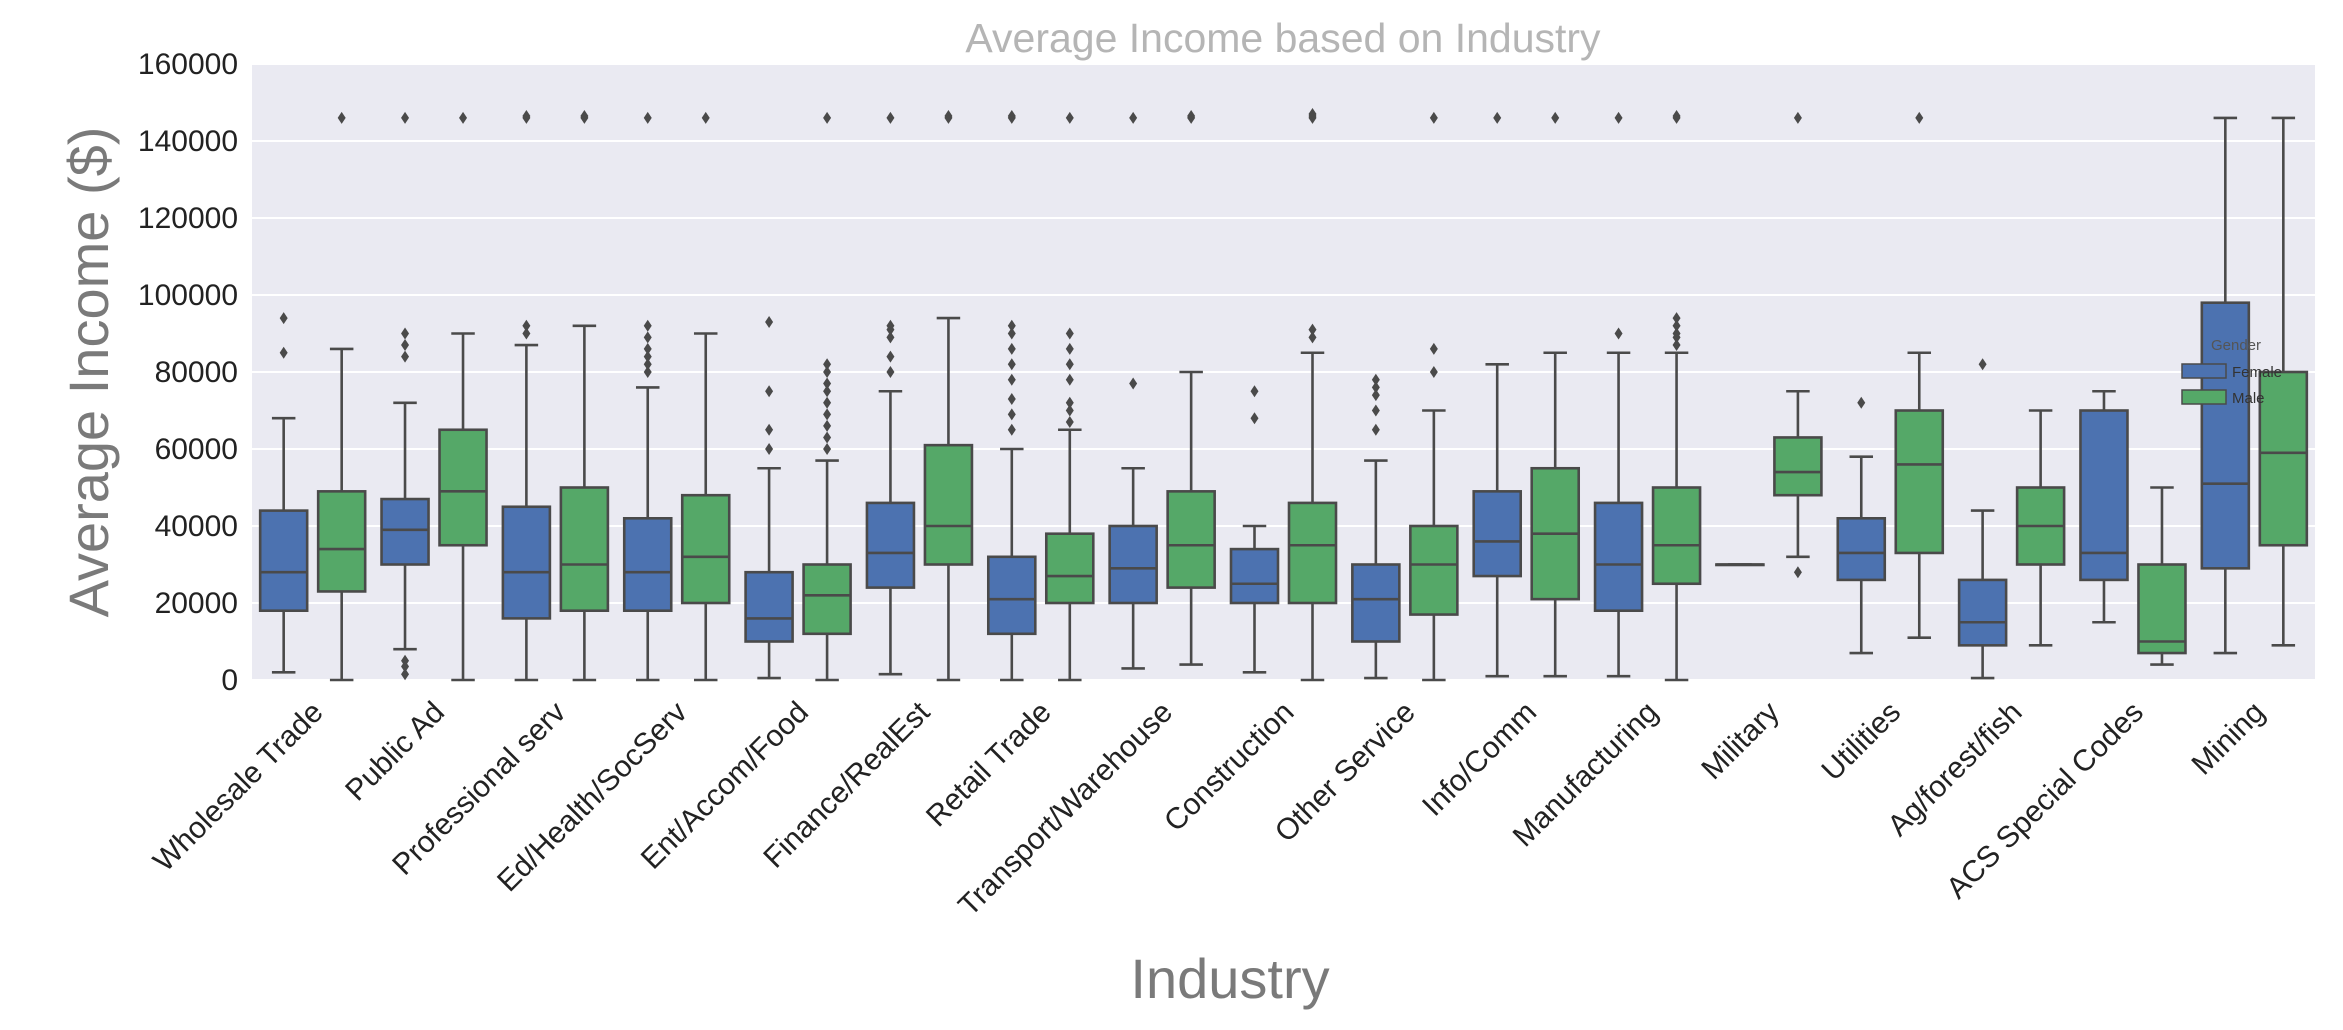 Image resolution: width=2343 pixels, height=1030 pixels. What do you see at coordinates (1254, 576) in the screenshot?
I see `box-female-8-iqr` at bounding box center [1254, 576].